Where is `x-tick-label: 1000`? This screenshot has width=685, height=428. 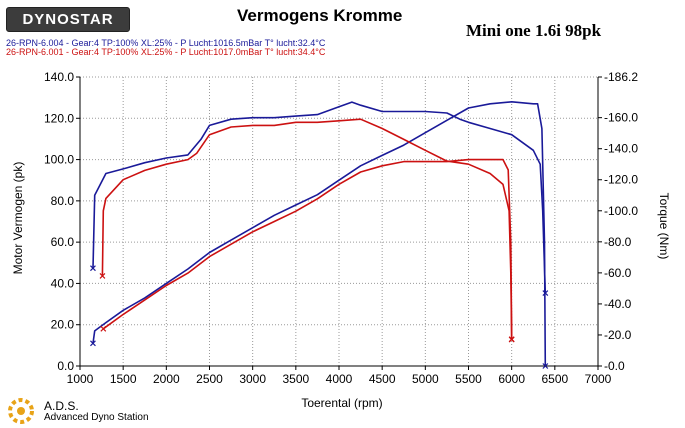
x-tick-label: 1000 is located at coordinates (80, 379).